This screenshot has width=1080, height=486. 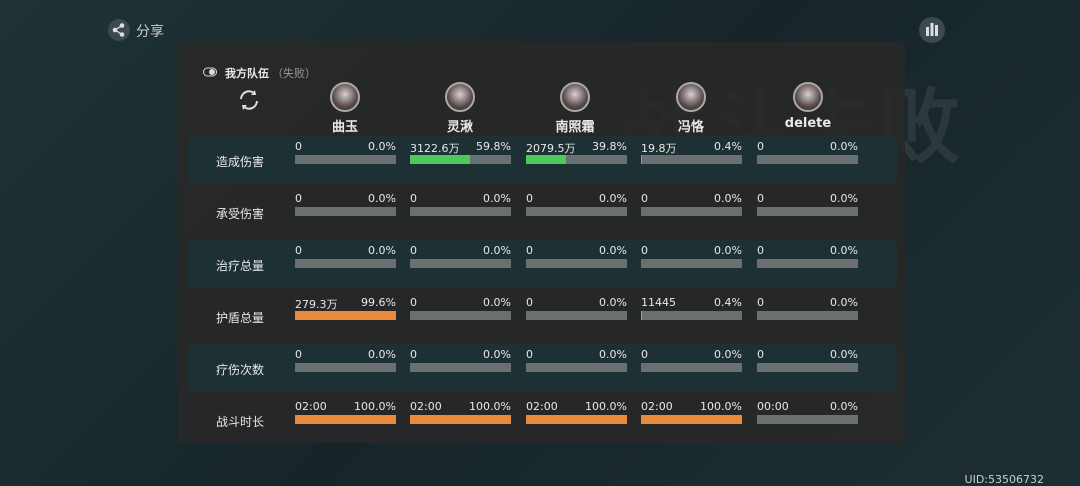 What do you see at coordinates (773, 406) in the screenshot?
I see `cell-value: 00:00` at bounding box center [773, 406].